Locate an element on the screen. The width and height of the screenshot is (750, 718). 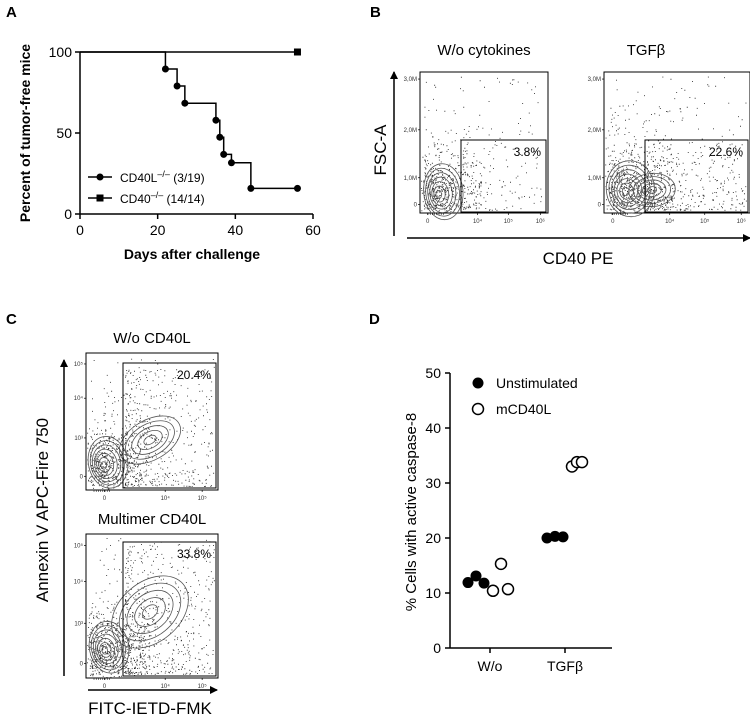
data-point-mcd40l is located at coordinates (582, 462).